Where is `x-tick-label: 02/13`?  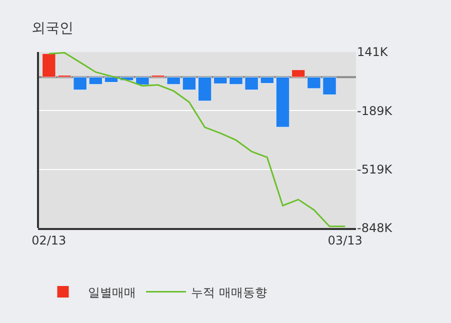
x-tick-label: 02/13 is located at coordinates (49, 240).